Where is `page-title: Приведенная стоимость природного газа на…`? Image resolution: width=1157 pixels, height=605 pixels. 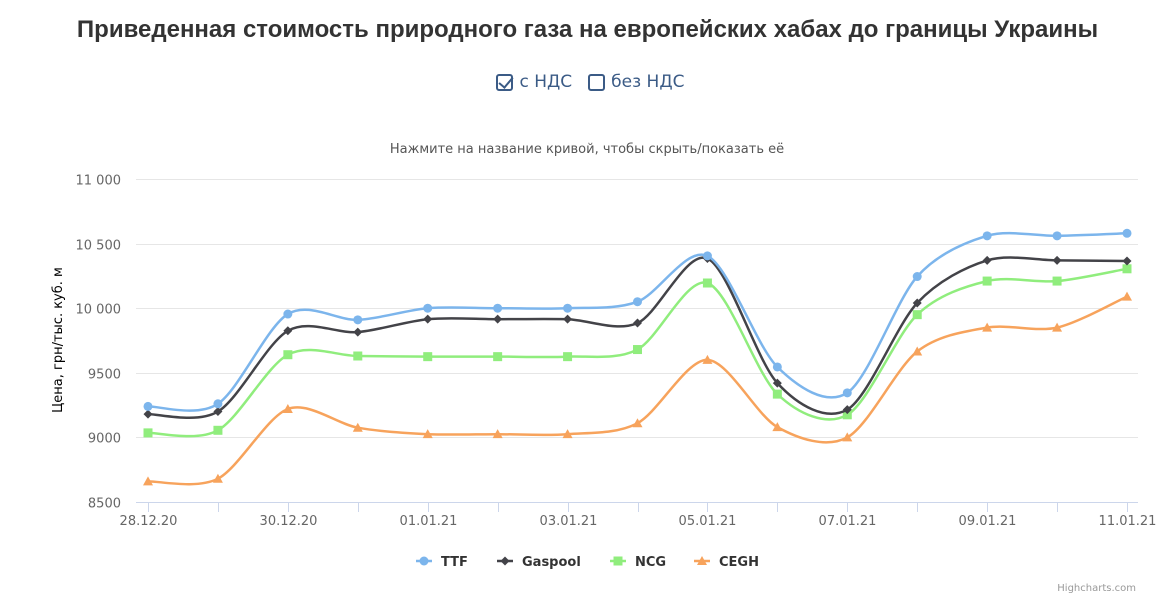
page-title: Приведенная стоимость природного газа на… is located at coordinates (587, 29).